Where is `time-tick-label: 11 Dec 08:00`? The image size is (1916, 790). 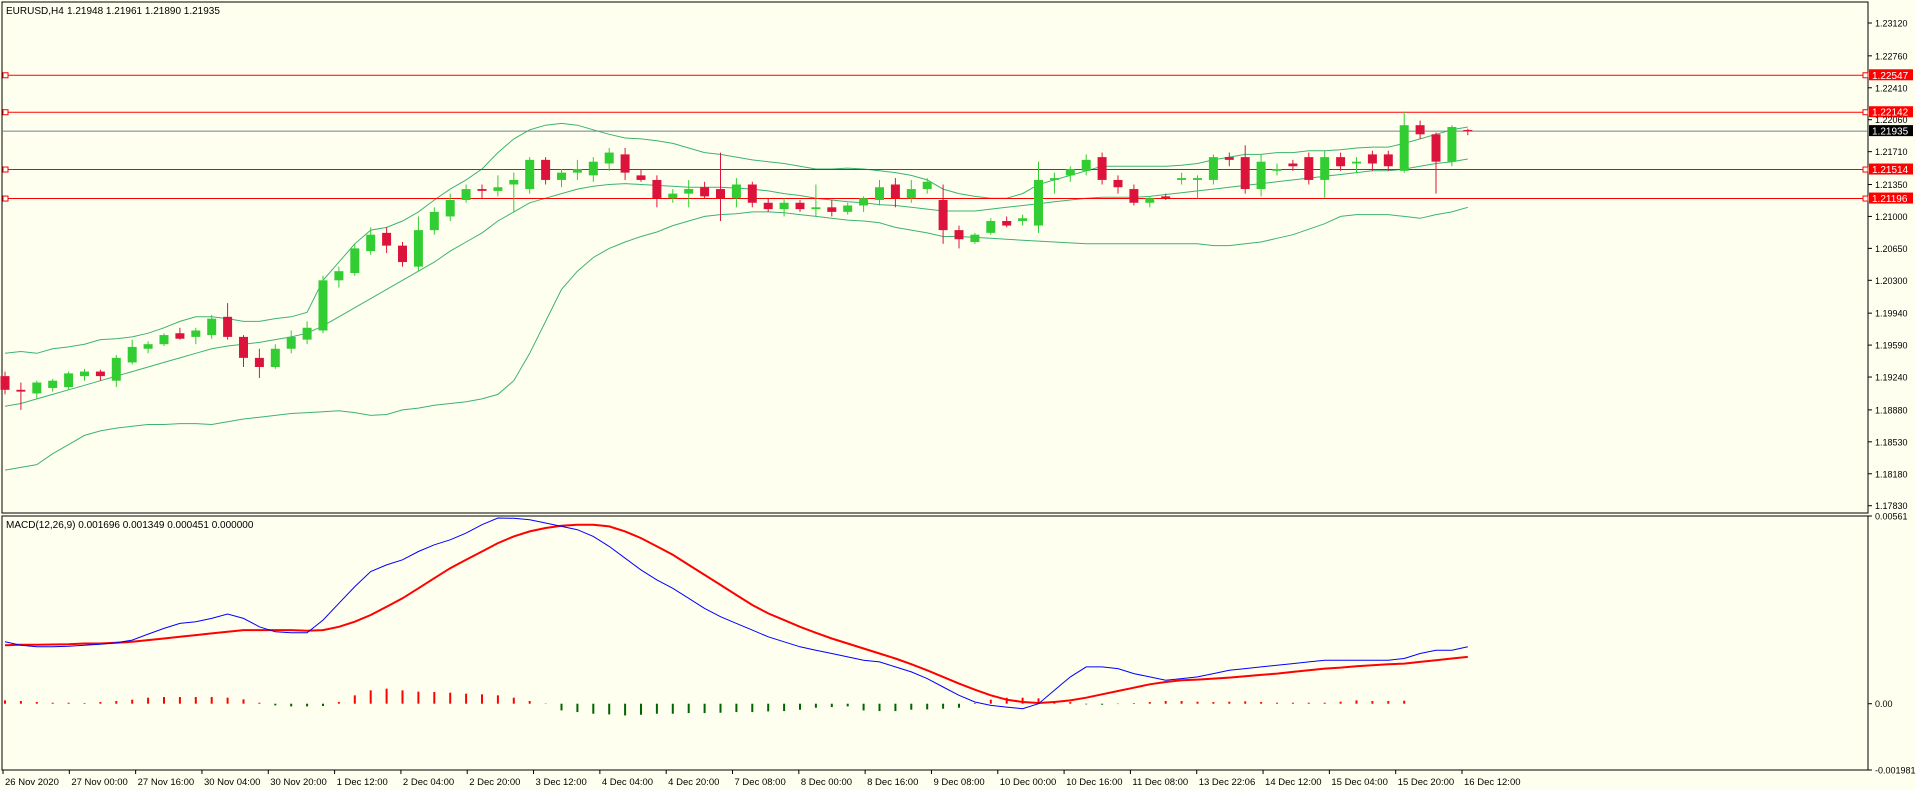
time-tick-label: 11 Dec 08:00 is located at coordinates (1160, 782).